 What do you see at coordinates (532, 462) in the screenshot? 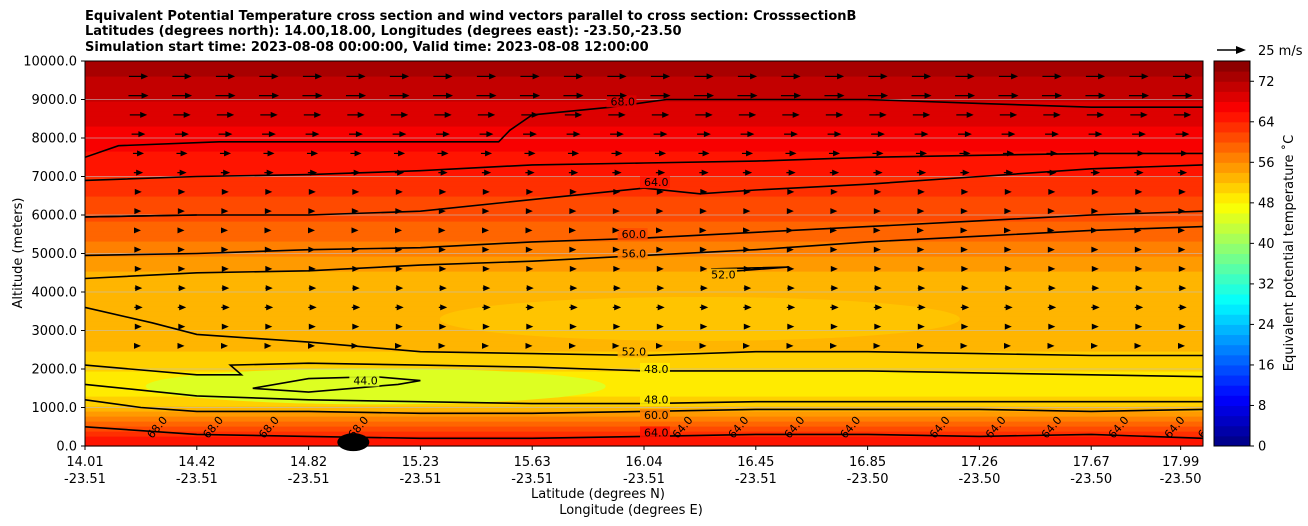
I see `x-tick-label-lat: 15.63` at bounding box center [532, 462].